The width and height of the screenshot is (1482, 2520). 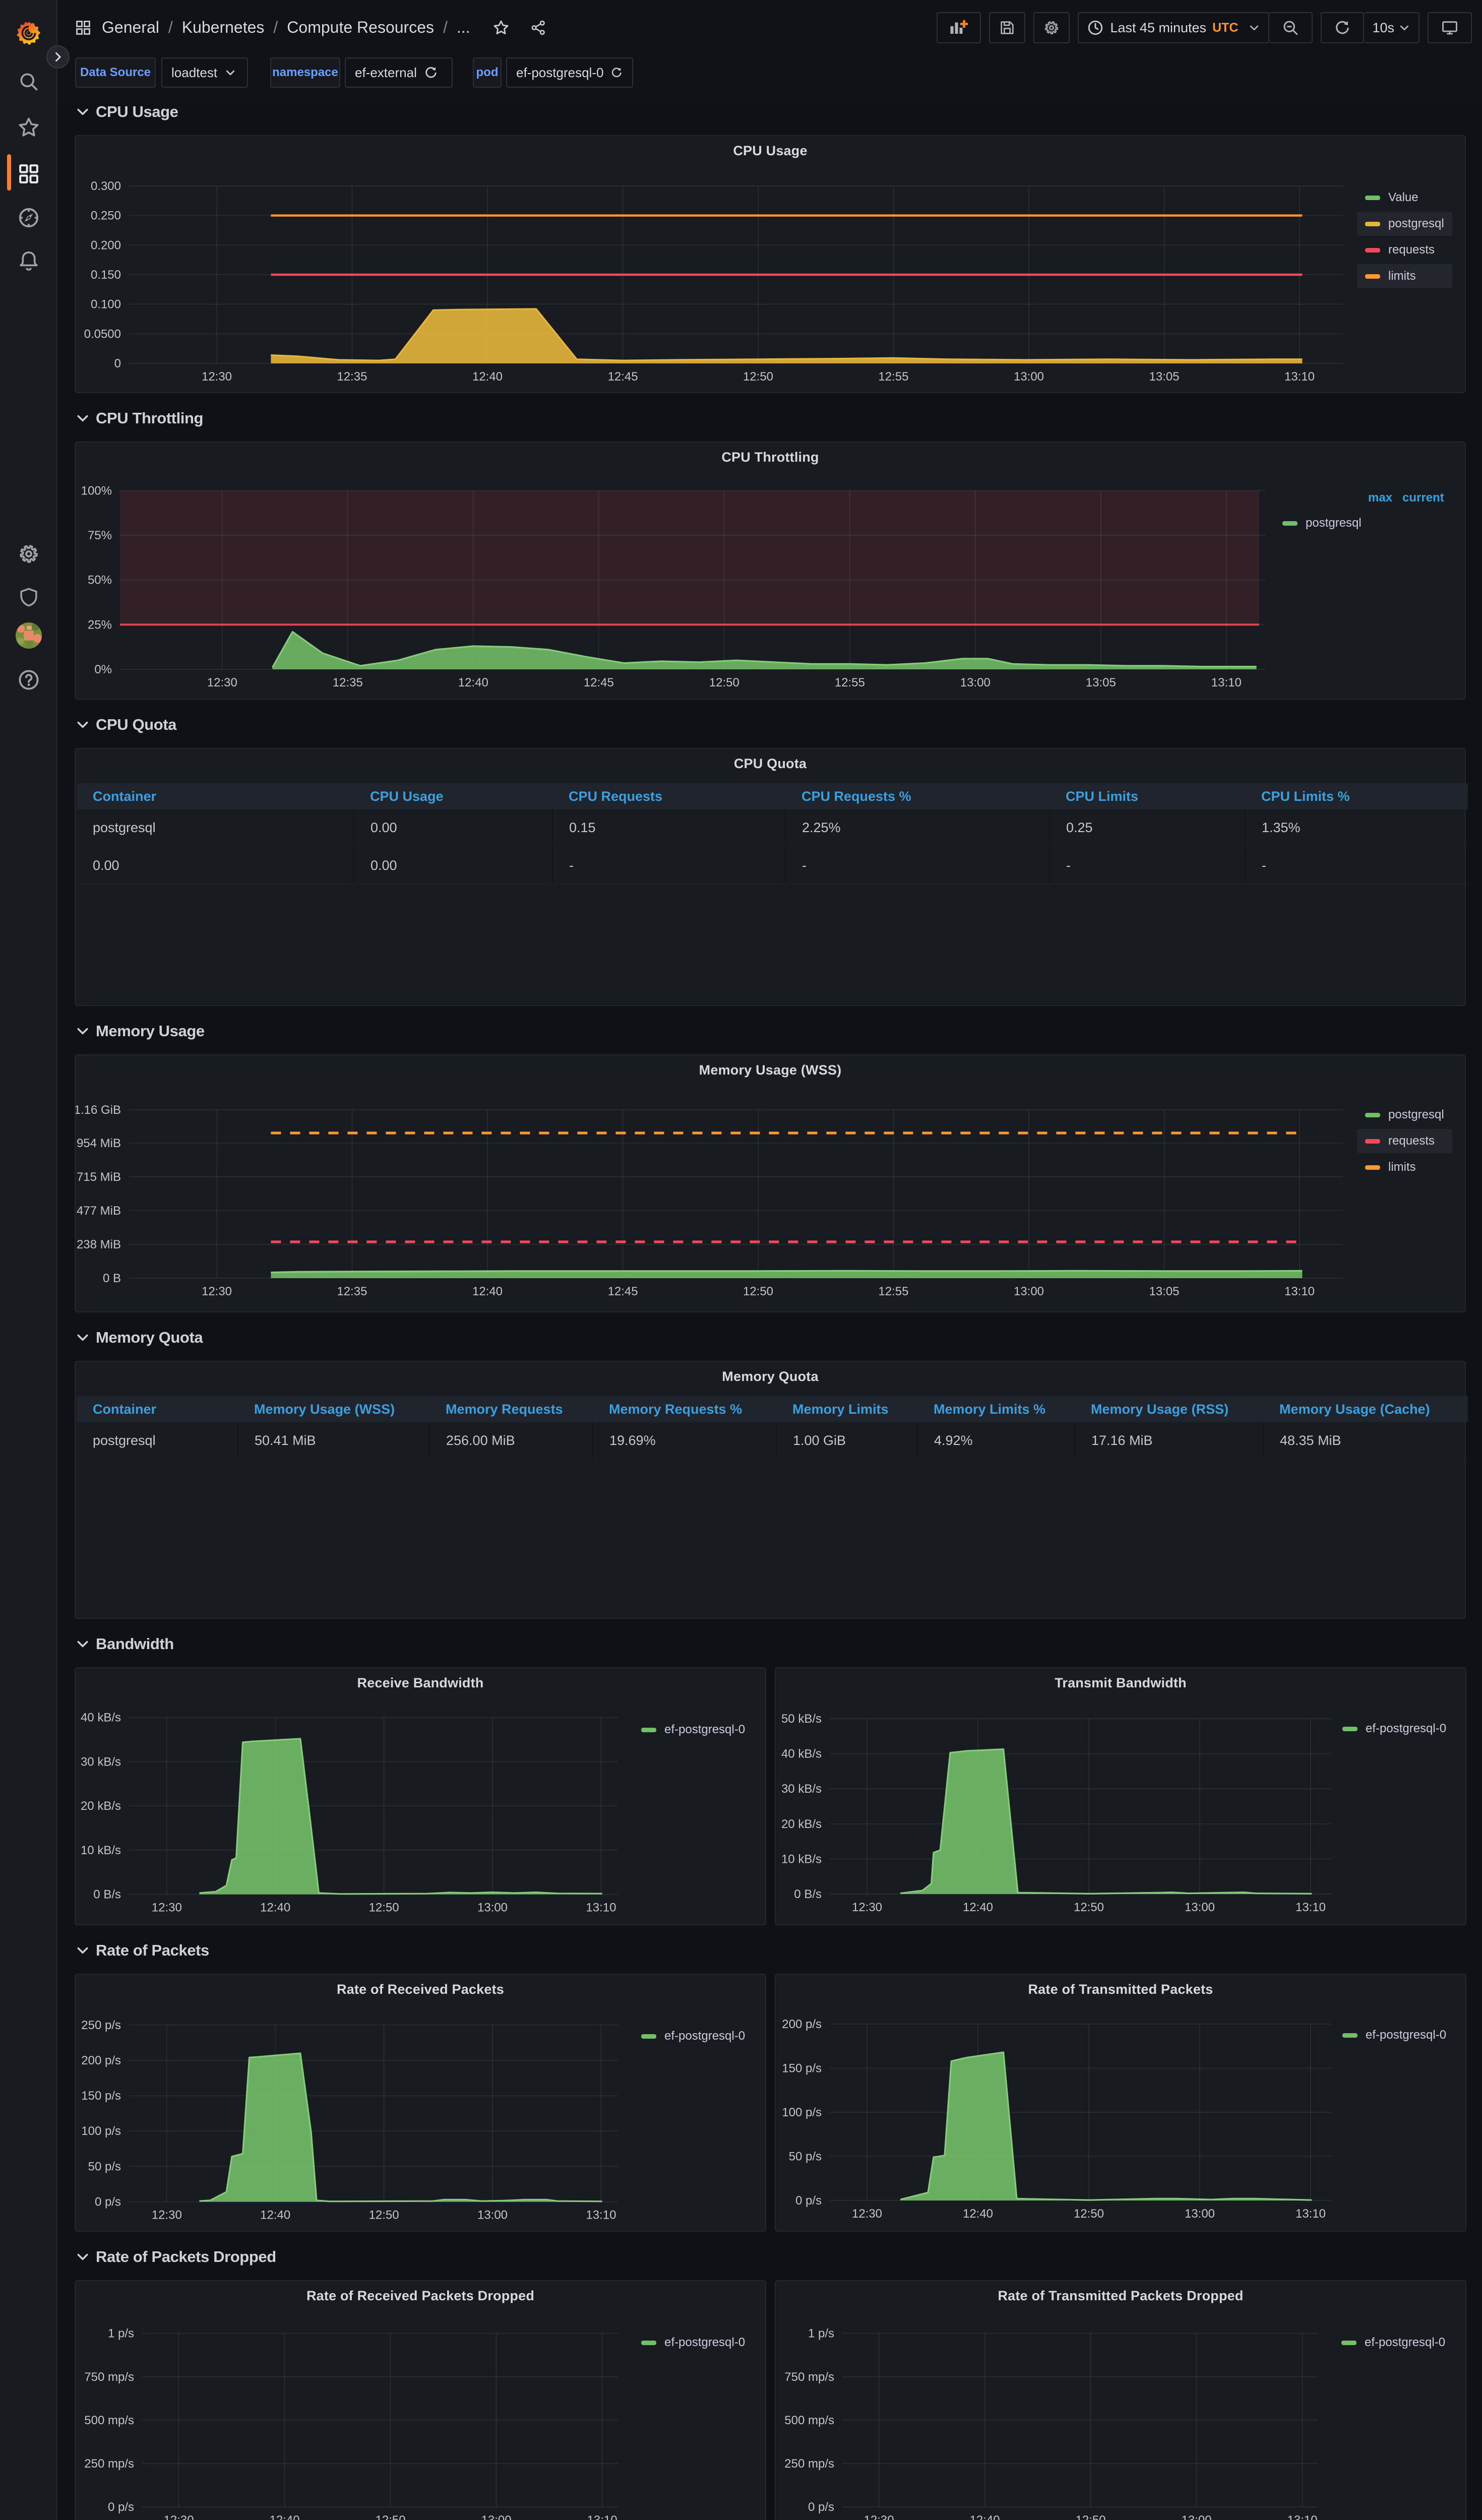 I want to click on svg-text: 0 B, so click(x=112, y=1278).